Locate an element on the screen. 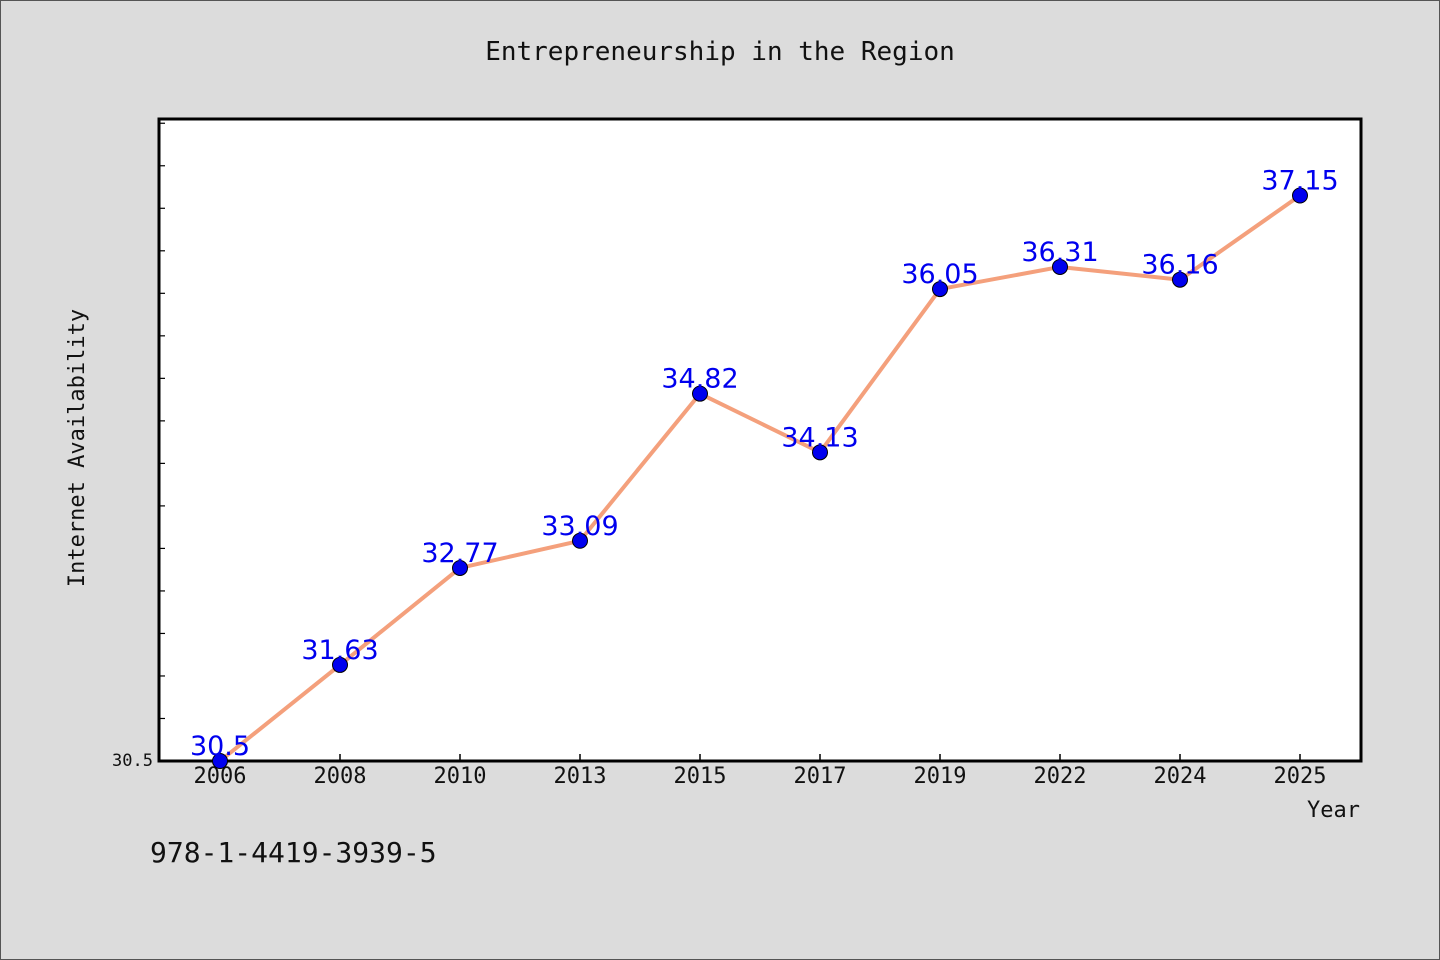 The image size is (1440, 960). x-tick-label: 2024 is located at coordinates (1180, 776).